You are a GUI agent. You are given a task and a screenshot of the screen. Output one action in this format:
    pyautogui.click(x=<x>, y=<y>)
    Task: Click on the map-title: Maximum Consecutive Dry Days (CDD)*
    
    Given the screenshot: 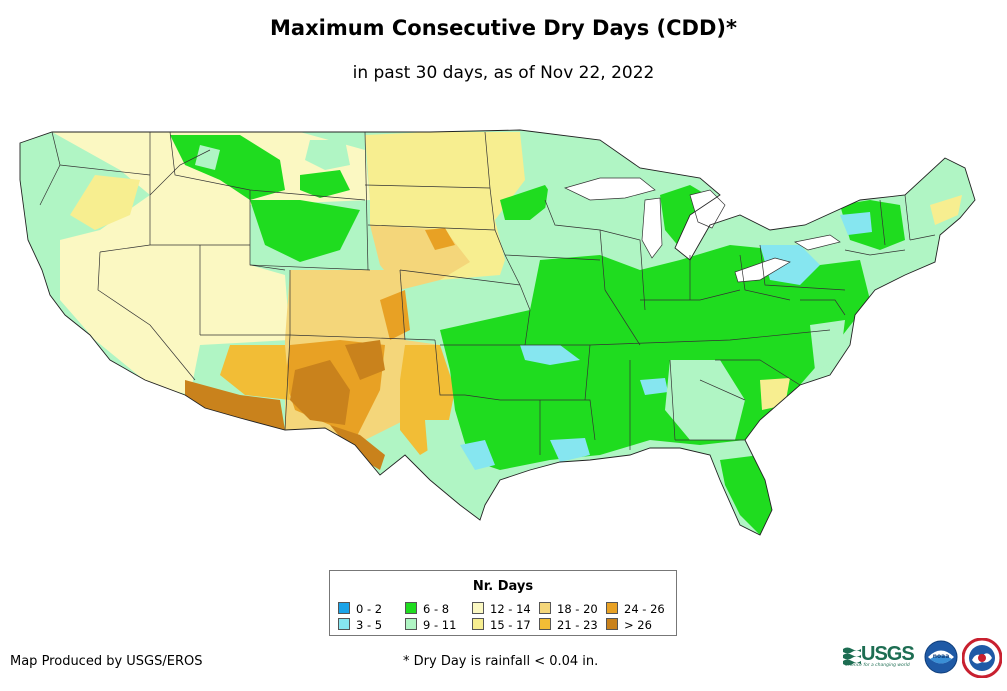 What is the action you would take?
    pyautogui.click(x=503, y=28)
    